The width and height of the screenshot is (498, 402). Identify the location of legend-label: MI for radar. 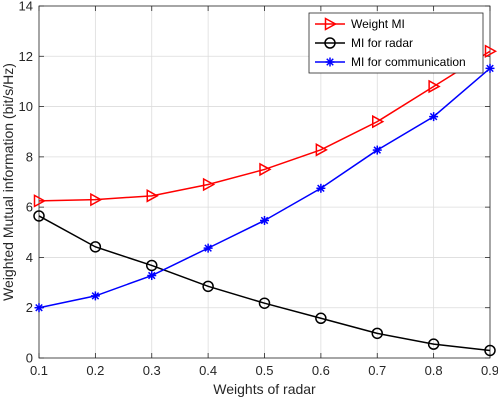
(382, 43).